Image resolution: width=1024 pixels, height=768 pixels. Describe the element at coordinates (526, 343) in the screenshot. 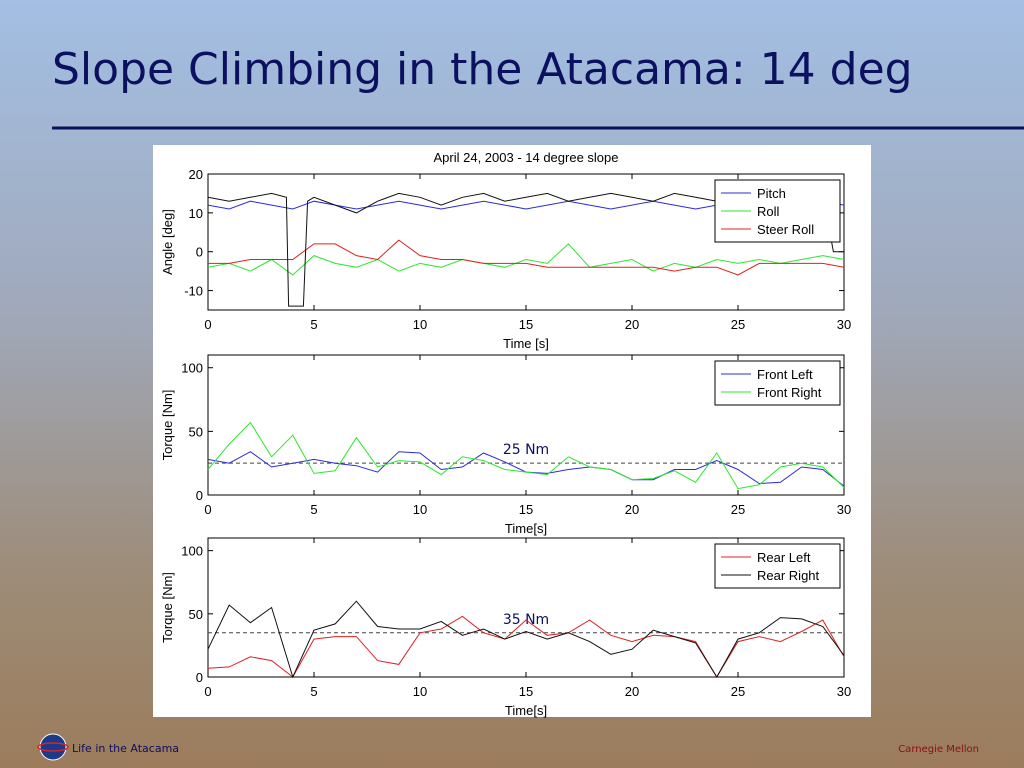

I see `x-axis-label: Time [s]` at that location.